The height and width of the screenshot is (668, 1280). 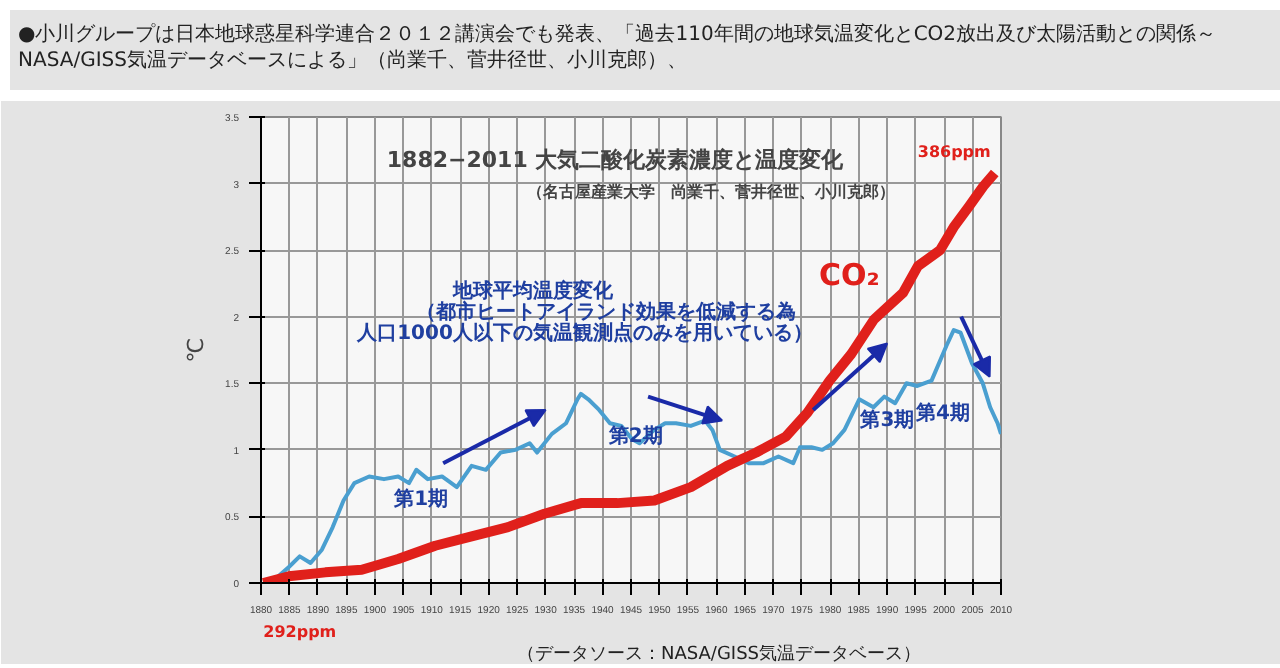 What do you see at coordinates (849, 274) in the screenshot?
I see `series-label: CO₂` at bounding box center [849, 274].